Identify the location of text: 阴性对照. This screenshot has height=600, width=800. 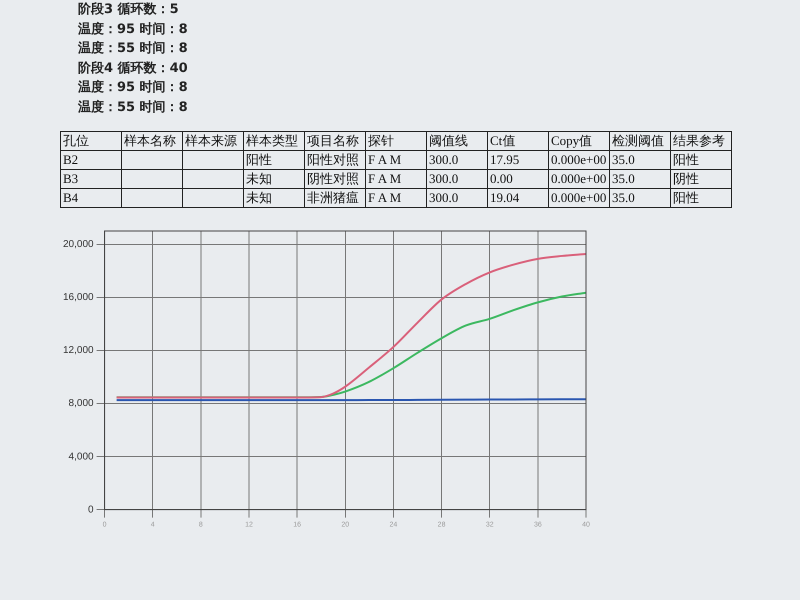
(335, 179).